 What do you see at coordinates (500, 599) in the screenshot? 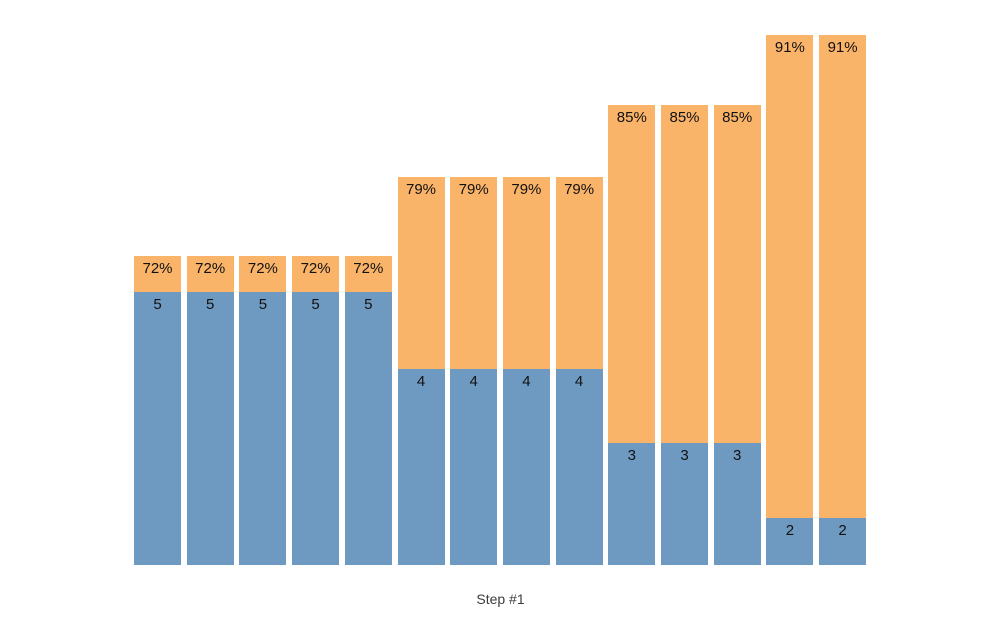
I see `x-axis-label: Step #1` at bounding box center [500, 599].